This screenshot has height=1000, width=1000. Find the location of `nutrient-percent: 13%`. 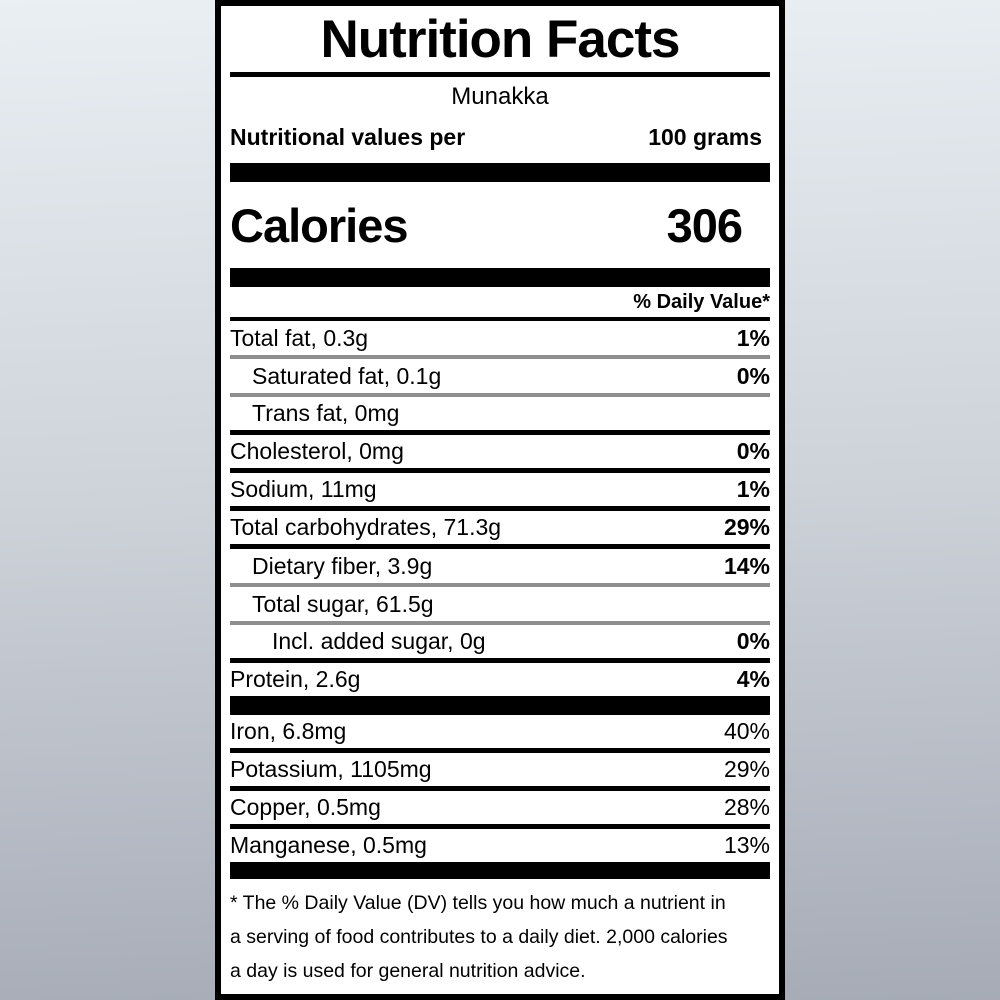

nutrient-percent: 13% is located at coordinates (746, 845).